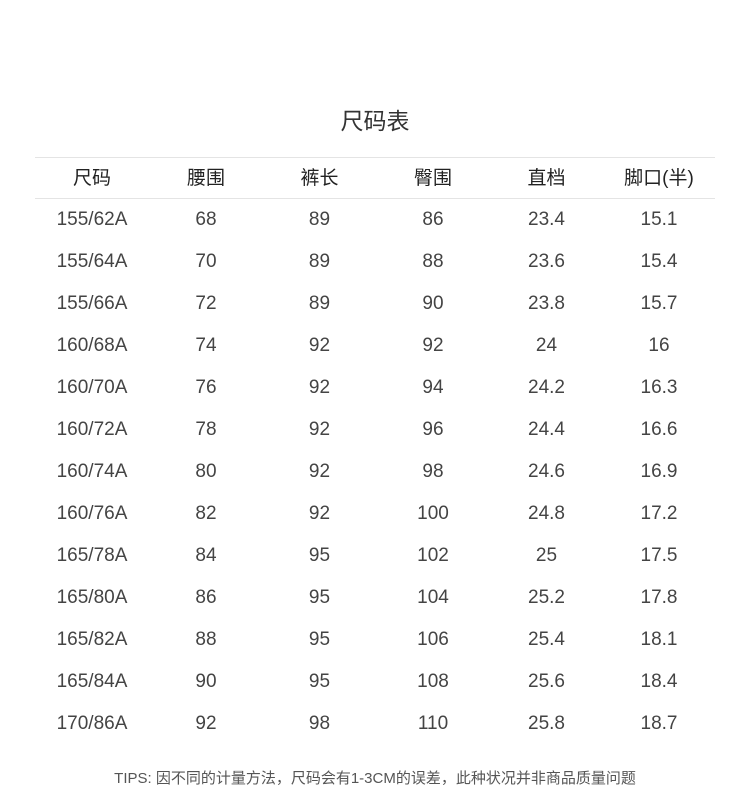  What do you see at coordinates (433, 639) in the screenshot?
I see `table-cell: 106` at bounding box center [433, 639].